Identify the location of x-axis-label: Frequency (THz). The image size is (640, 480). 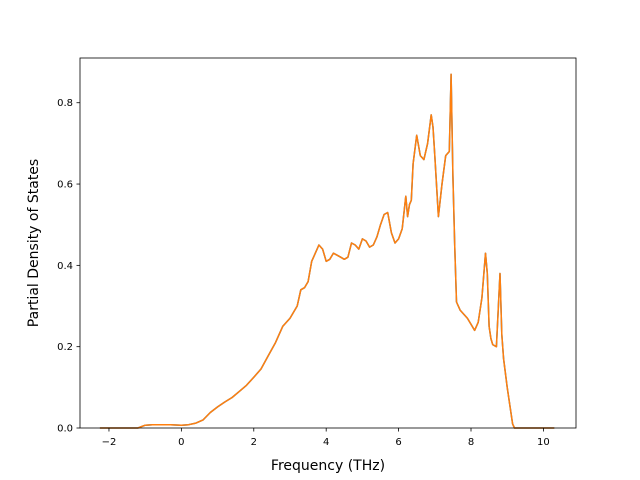
(328, 466).